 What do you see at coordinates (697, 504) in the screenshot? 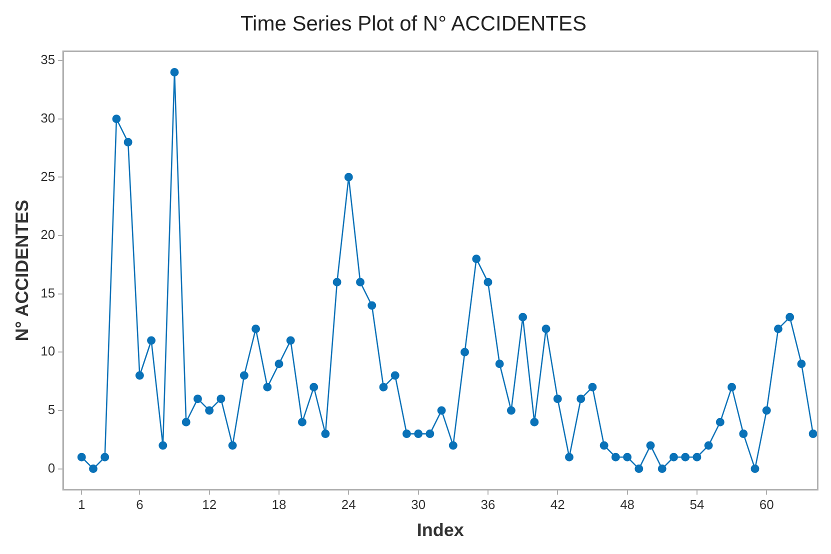
I see `x-tick-label: 54` at bounding box center [697, 504].